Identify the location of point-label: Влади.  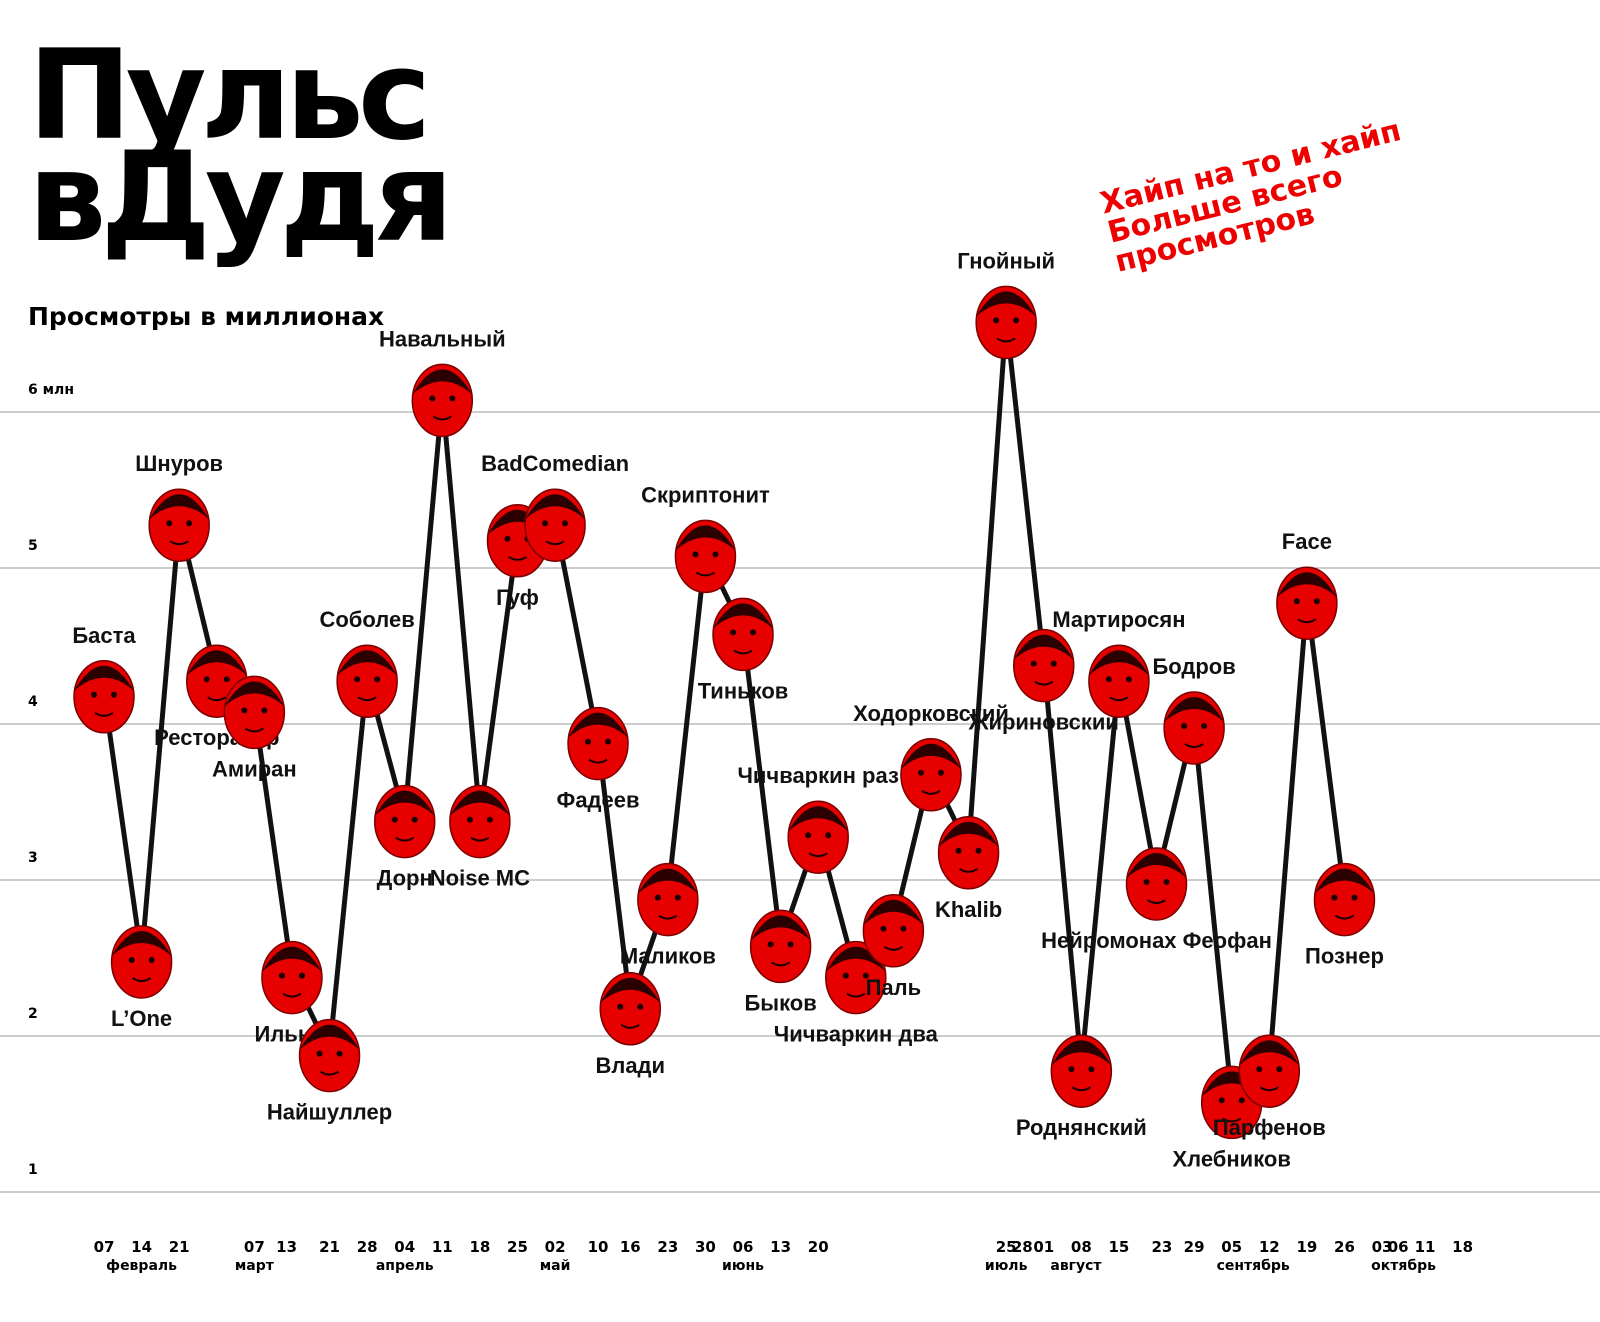
(630, 1065).